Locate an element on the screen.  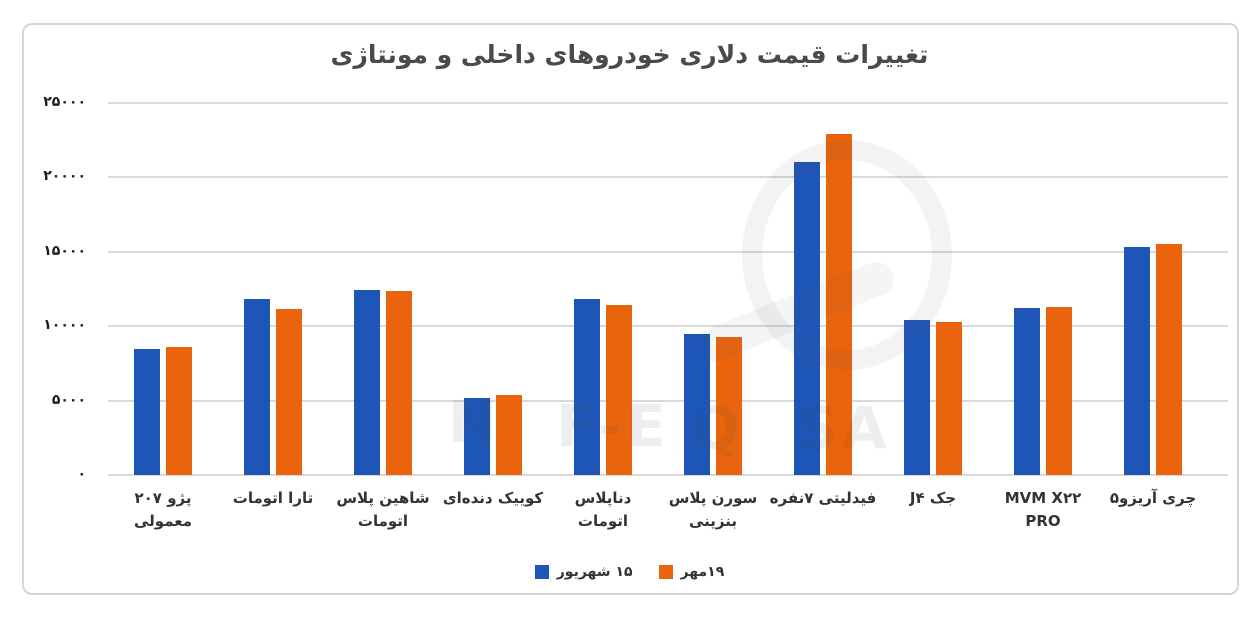
category-slot: شاهین پلاس اتومات is located at coordinates (383, 510).